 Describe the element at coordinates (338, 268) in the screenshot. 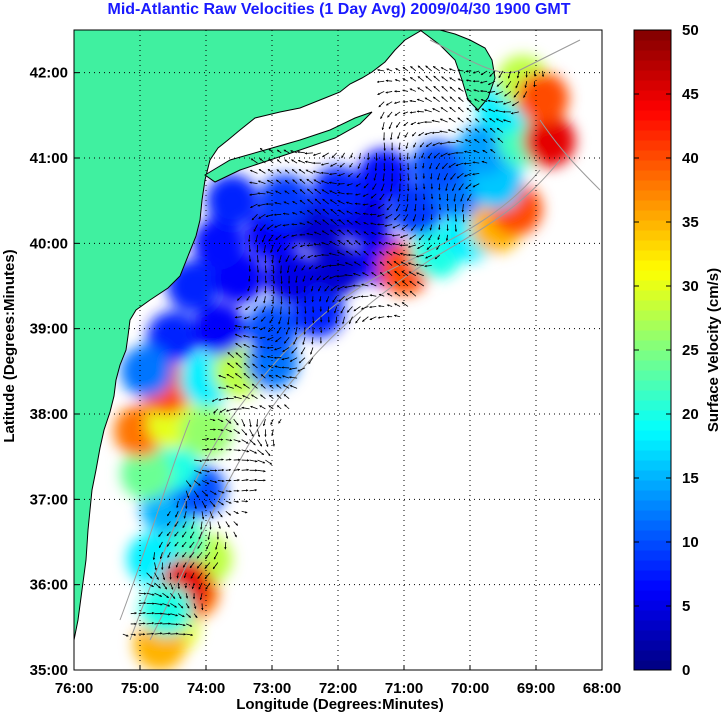

I see `field-cell` at that location.